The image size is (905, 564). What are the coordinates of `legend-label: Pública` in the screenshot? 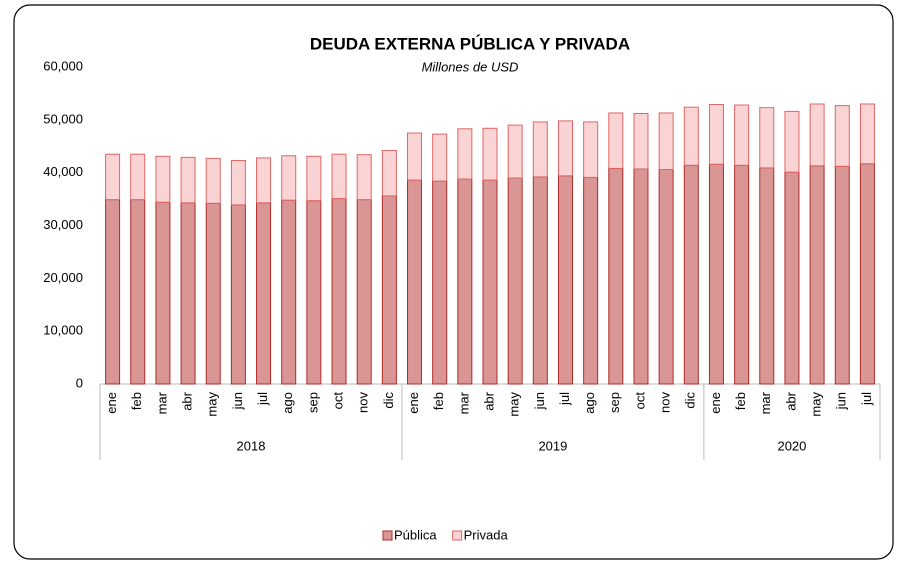 It's located at (415, 534).